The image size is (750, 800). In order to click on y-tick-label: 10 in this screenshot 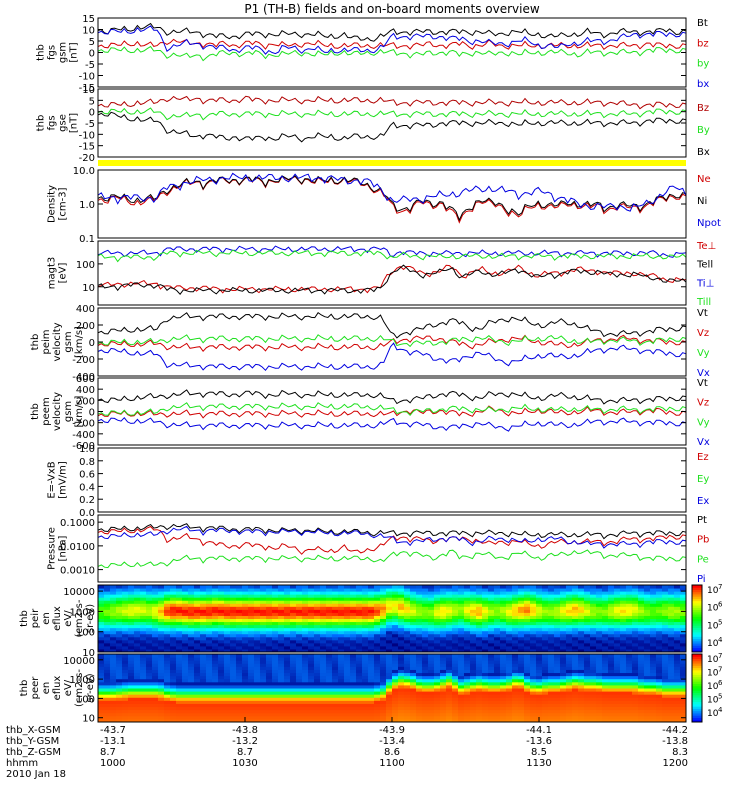, I will do `click(88, 288)`.